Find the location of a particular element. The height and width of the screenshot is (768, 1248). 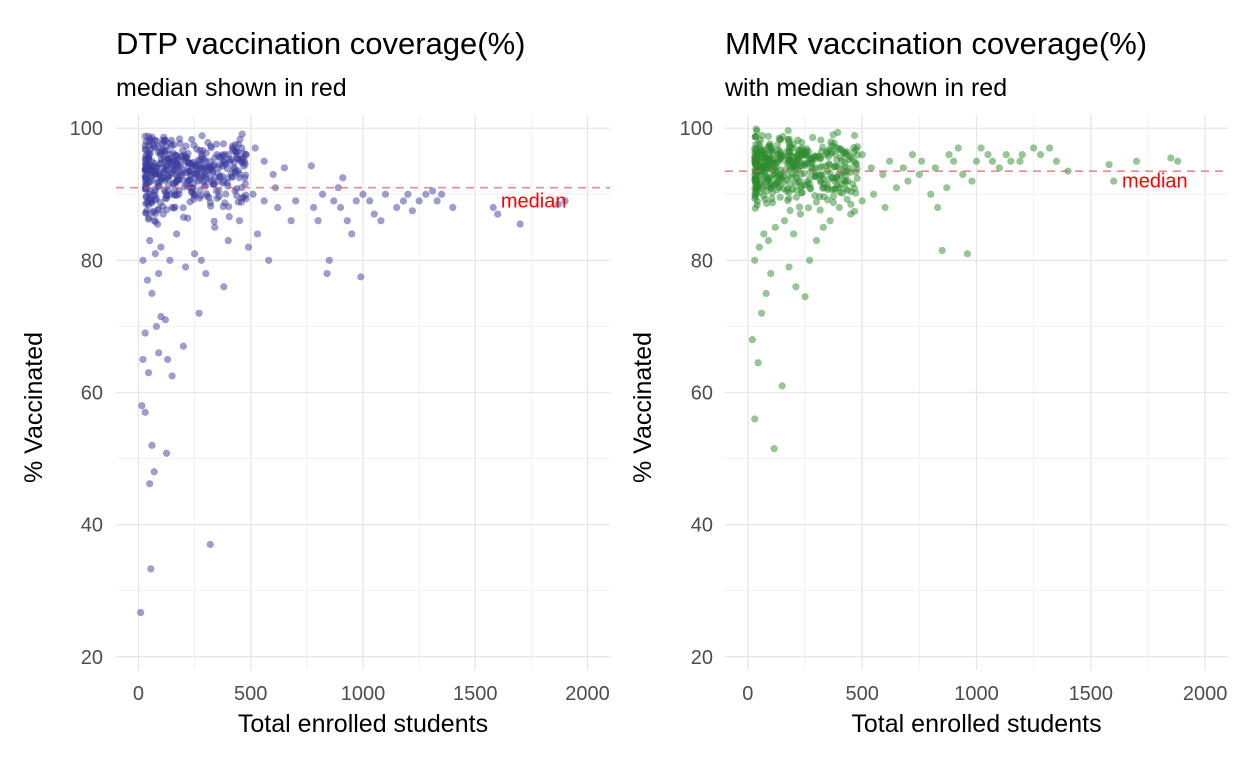

x-tick-label: 500 is located at coordinates (250, 694).